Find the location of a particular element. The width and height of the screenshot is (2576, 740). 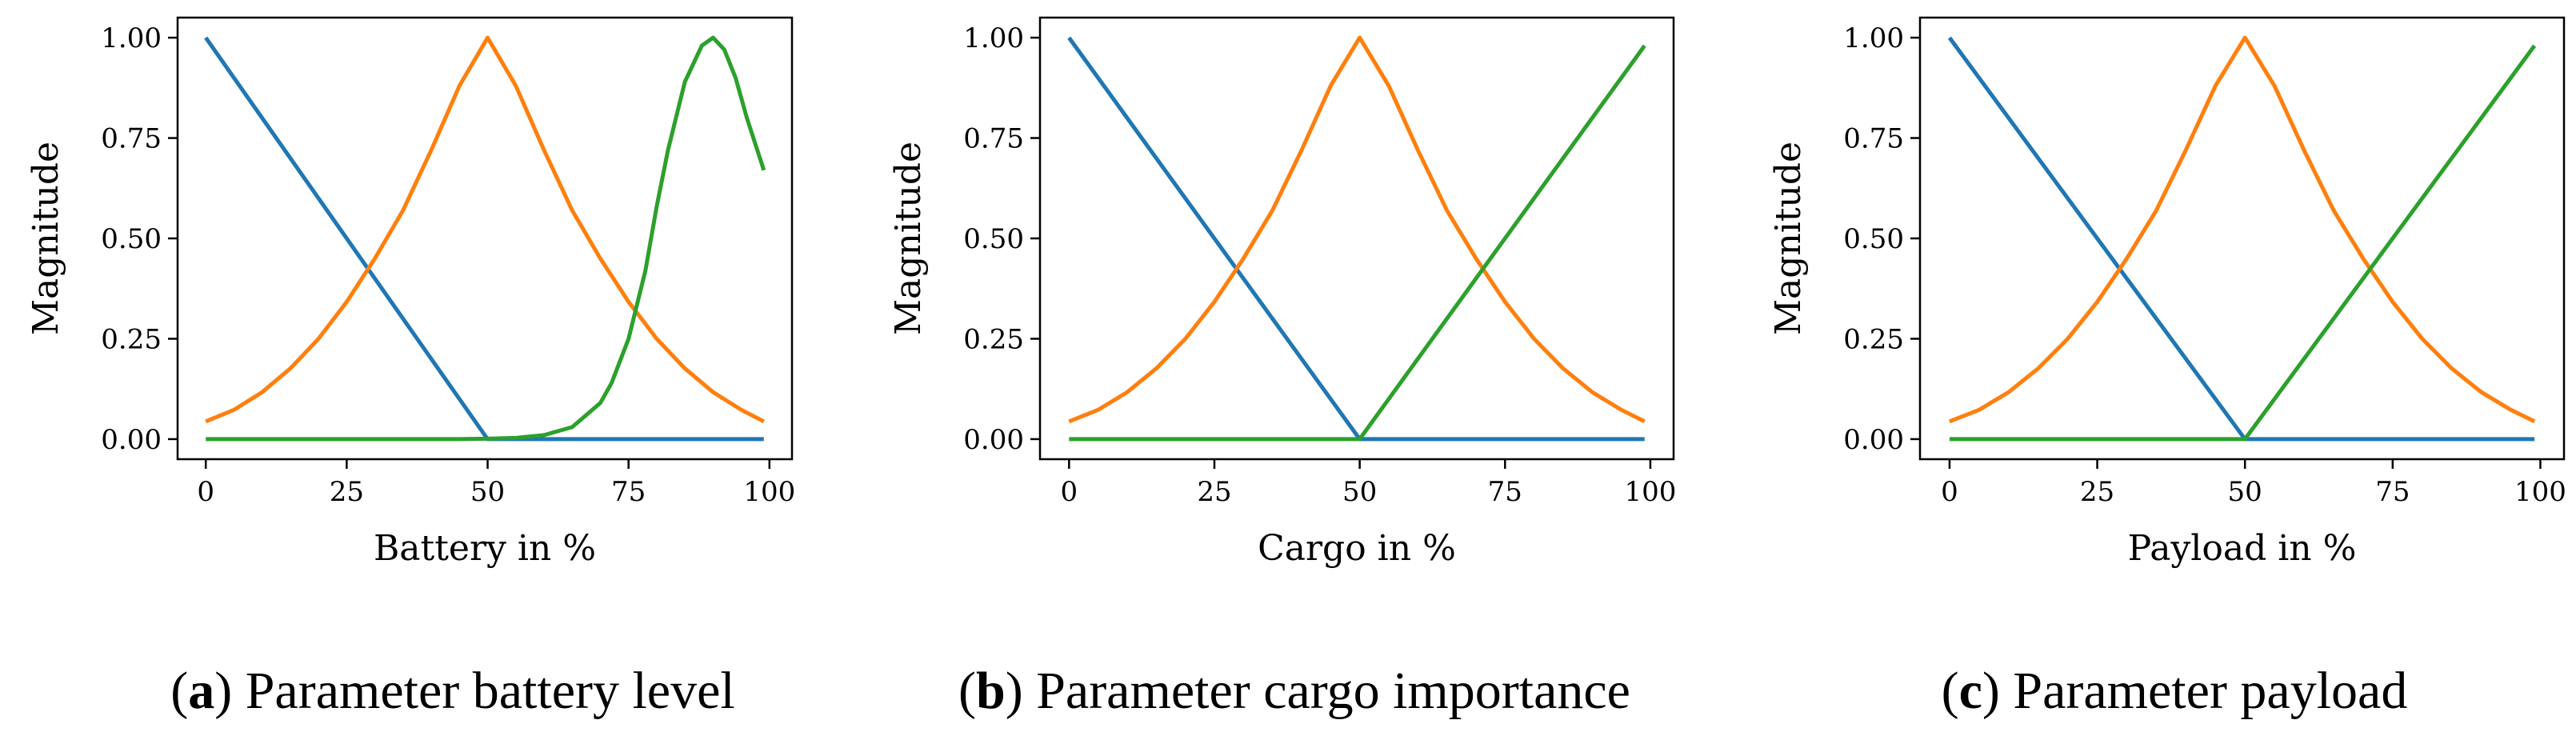

caption-title: Parameter cargo importance is located at coordinates (1333, 691).